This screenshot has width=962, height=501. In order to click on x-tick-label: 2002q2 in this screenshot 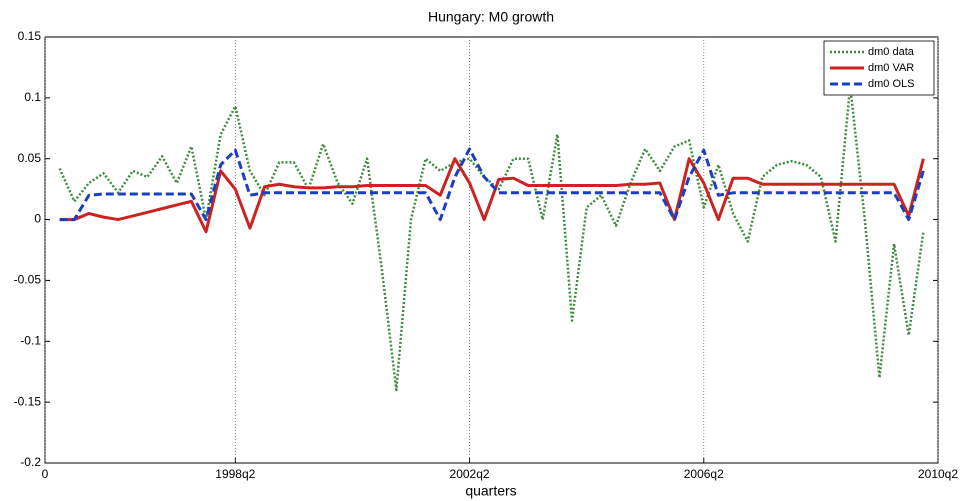, I will do `click(470, 474)`.